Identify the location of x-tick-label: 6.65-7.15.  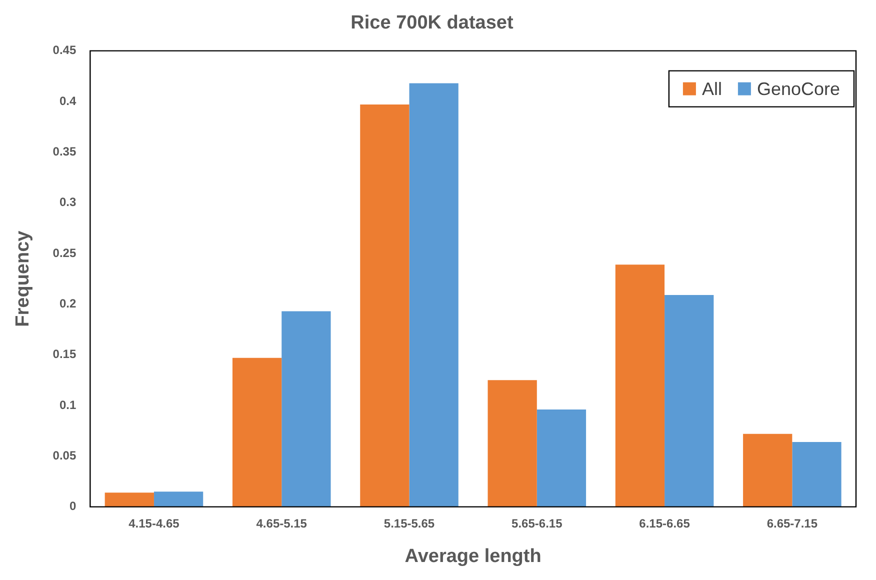
(792, 523).